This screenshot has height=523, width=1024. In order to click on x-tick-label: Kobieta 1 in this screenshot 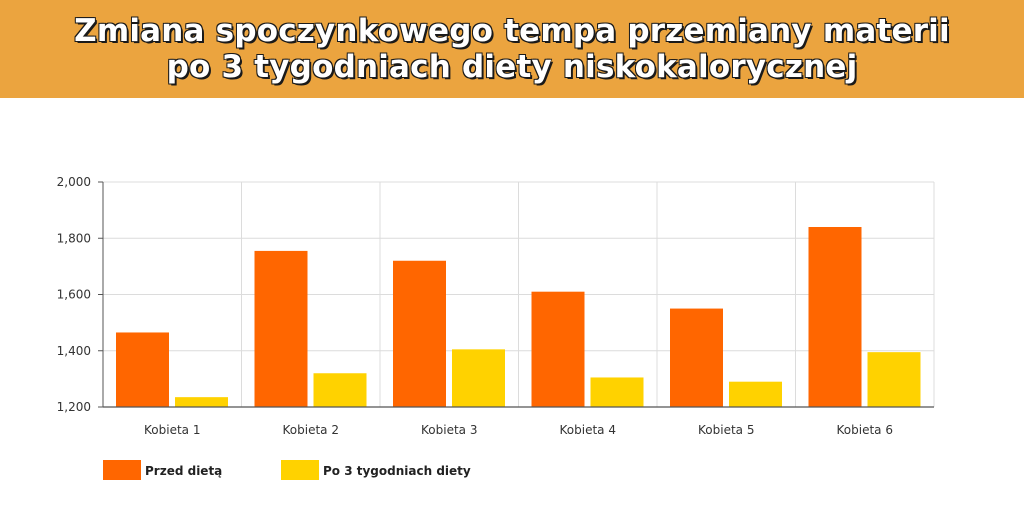, I will do `click(172, 430)`.